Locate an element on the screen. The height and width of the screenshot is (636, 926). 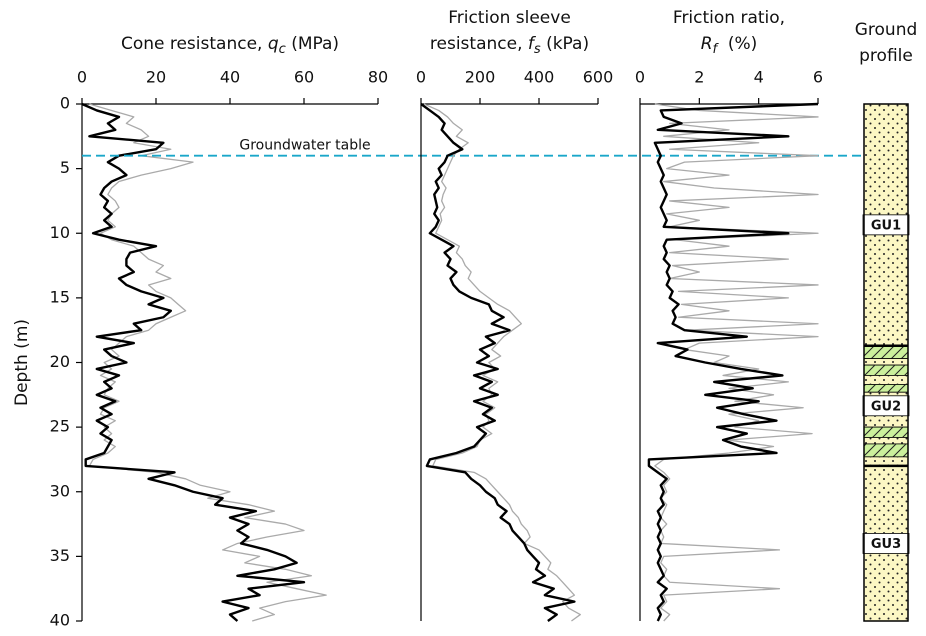
x-tick-label: 400 is located at coordinates (539, 77).